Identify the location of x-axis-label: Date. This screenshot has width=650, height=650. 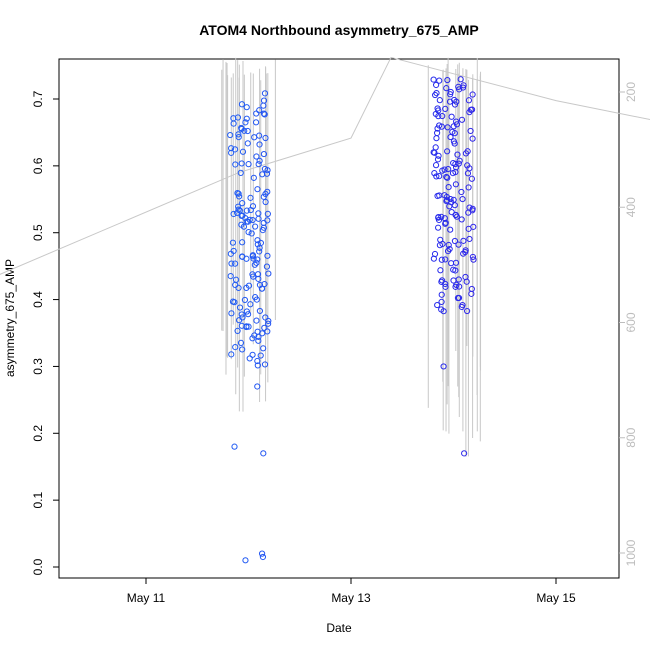
(339, 628).